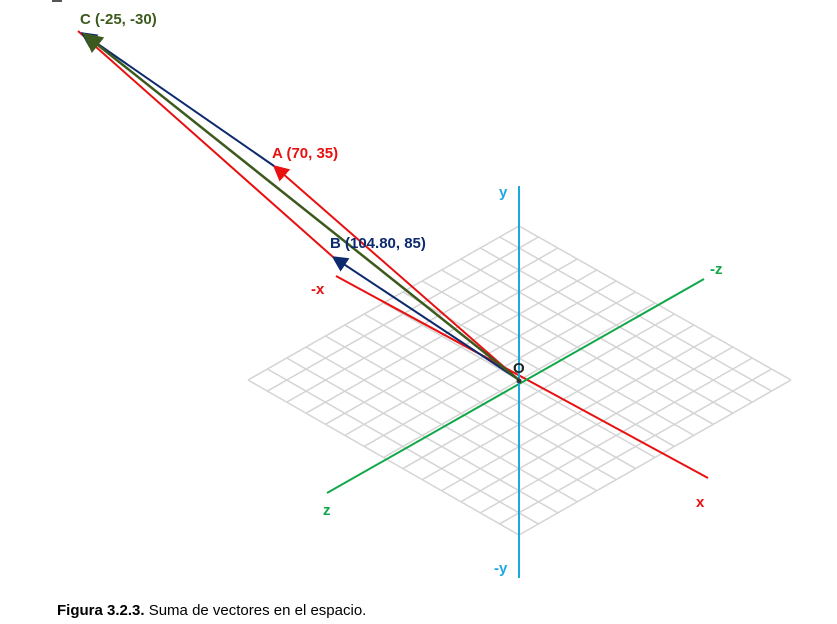 The image size is (837, 624). I want to click on corner-mark, so click(57, 1).